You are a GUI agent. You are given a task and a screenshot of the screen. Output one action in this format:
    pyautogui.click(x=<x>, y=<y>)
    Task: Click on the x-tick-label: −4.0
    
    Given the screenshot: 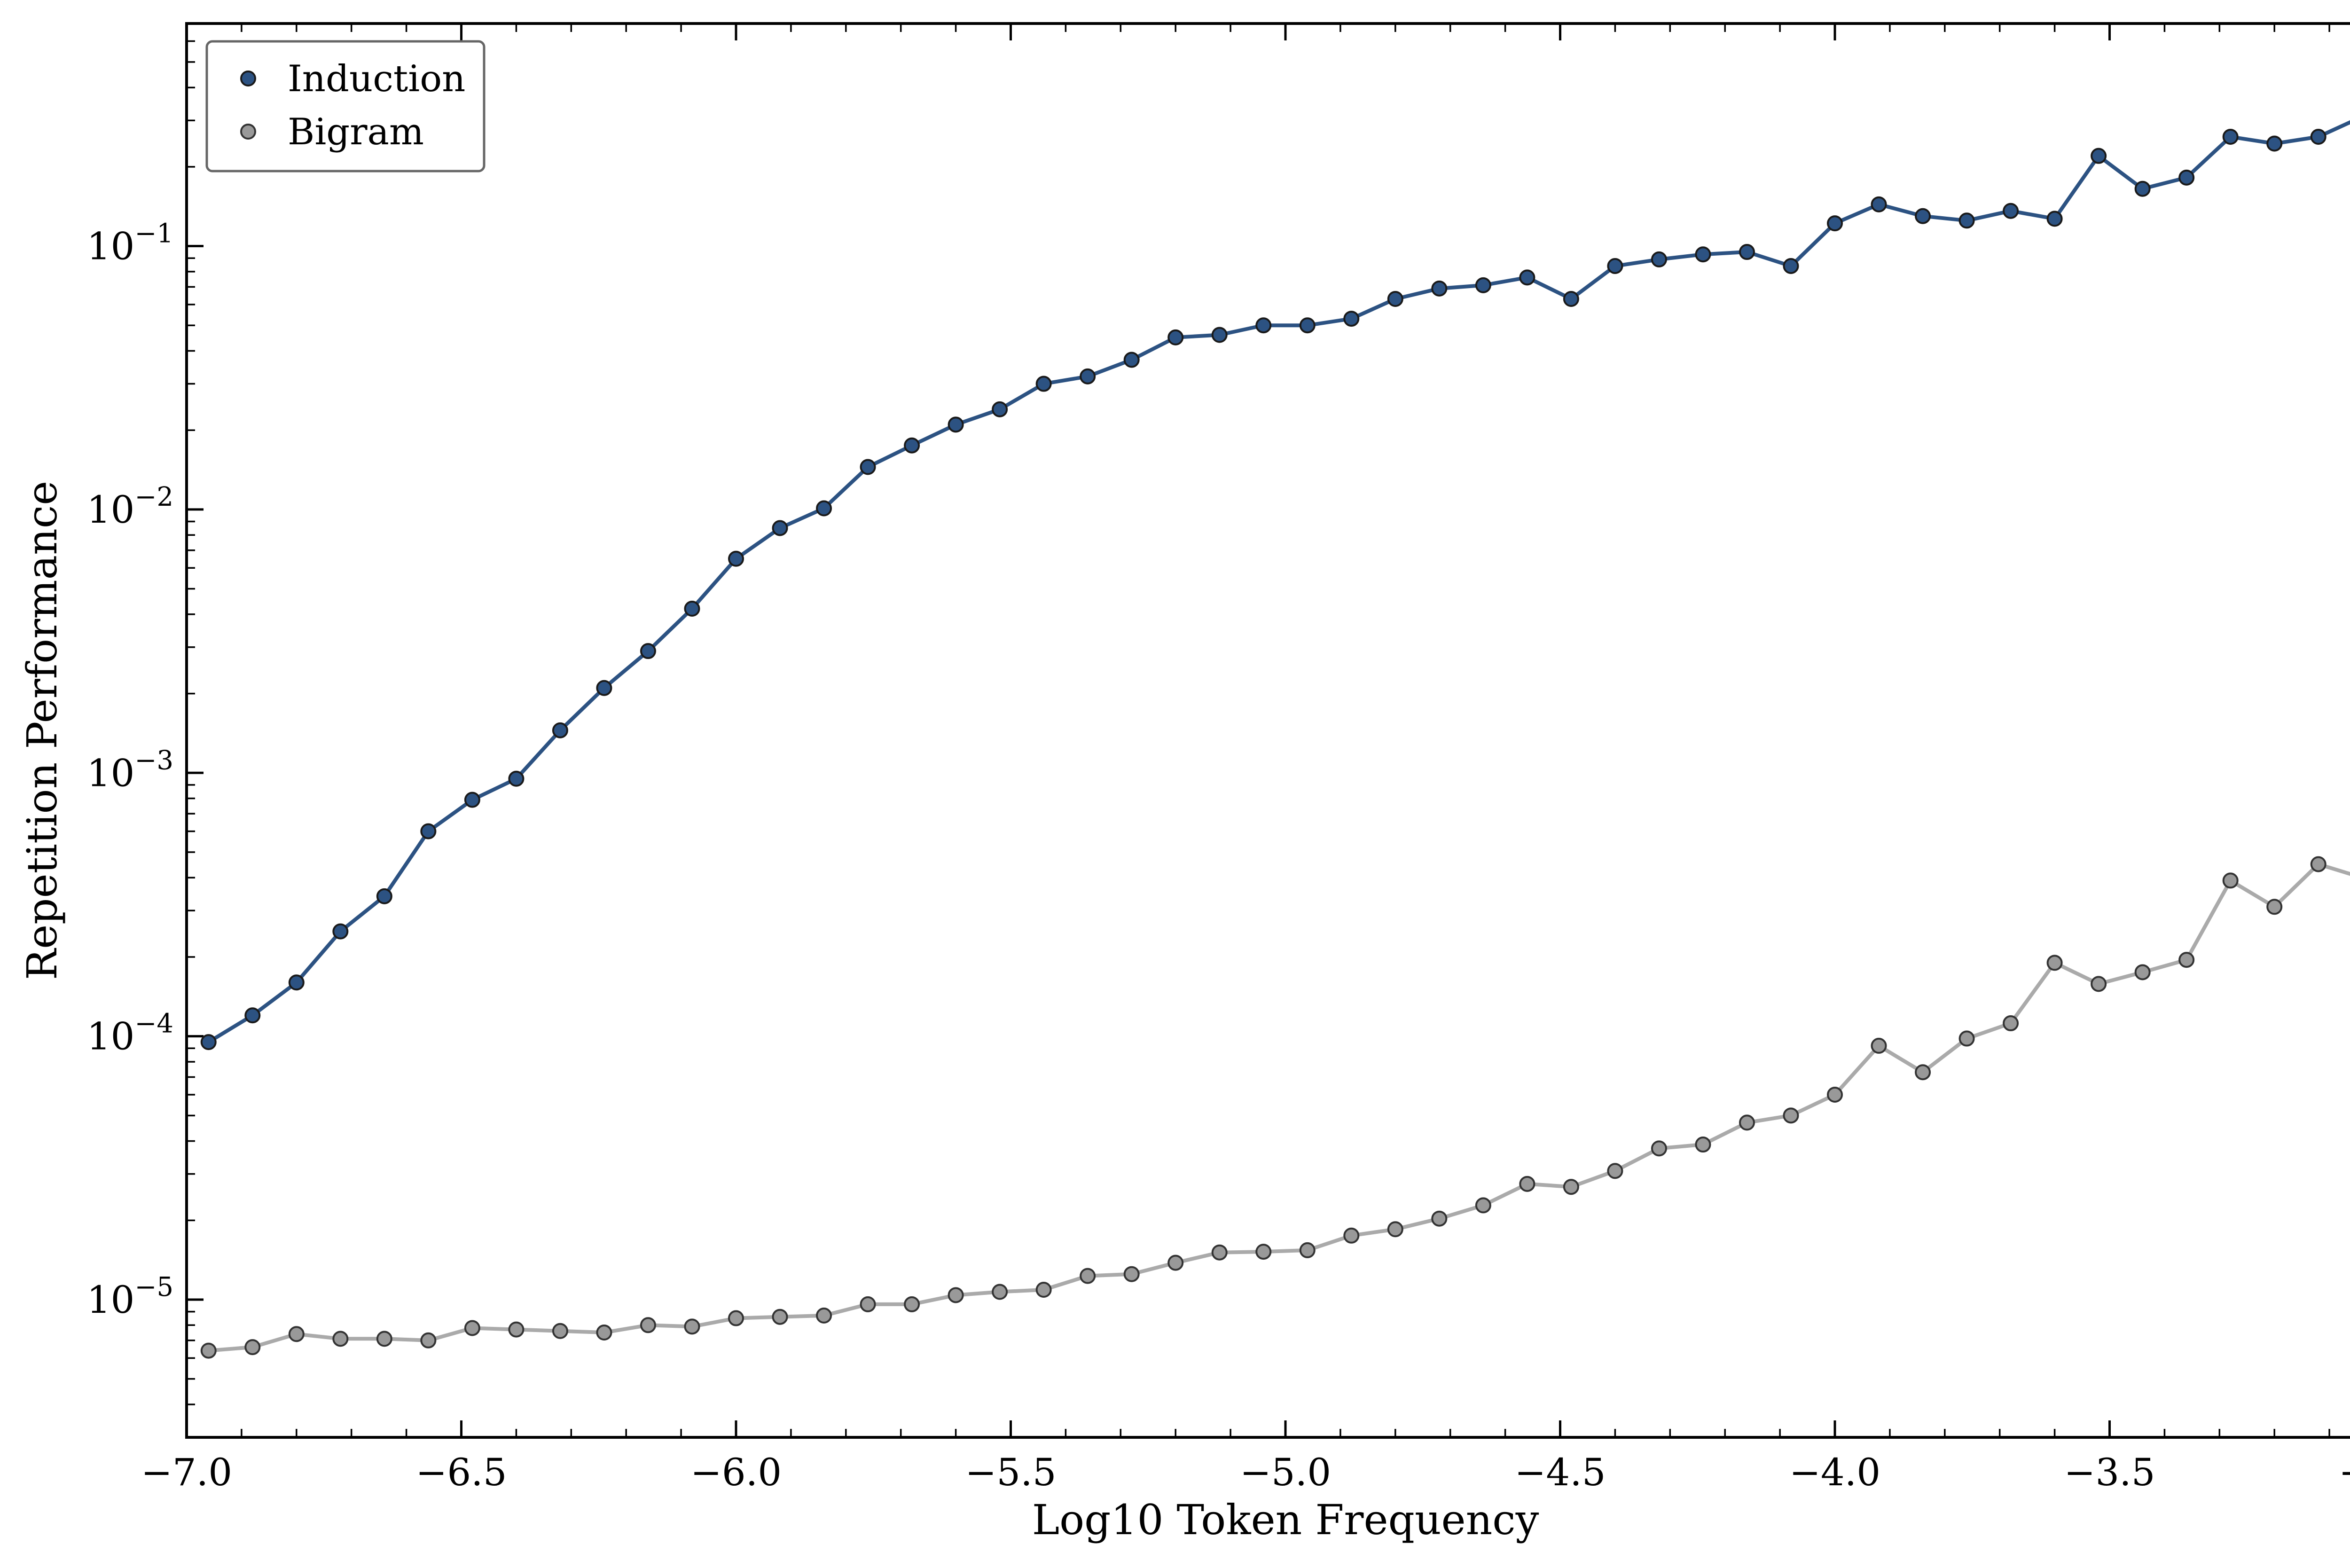 What is the action you would take?
    pyautogui.click(x=1834, y=1472)
    